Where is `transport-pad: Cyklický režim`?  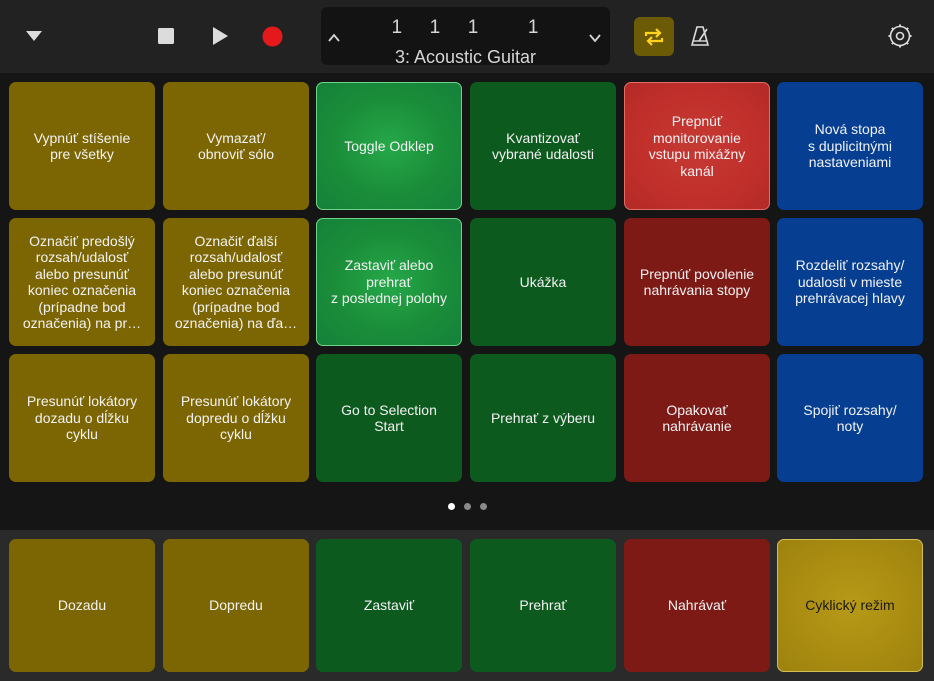
transport-pad: Cyklický režim is located at coordinates (850, 605).